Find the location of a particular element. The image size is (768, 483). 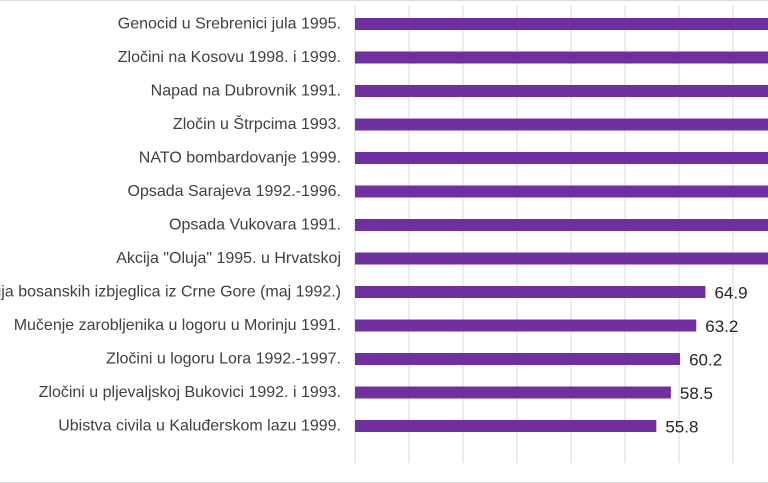

value-label: 63.2 is located at coordinates (721, 326).